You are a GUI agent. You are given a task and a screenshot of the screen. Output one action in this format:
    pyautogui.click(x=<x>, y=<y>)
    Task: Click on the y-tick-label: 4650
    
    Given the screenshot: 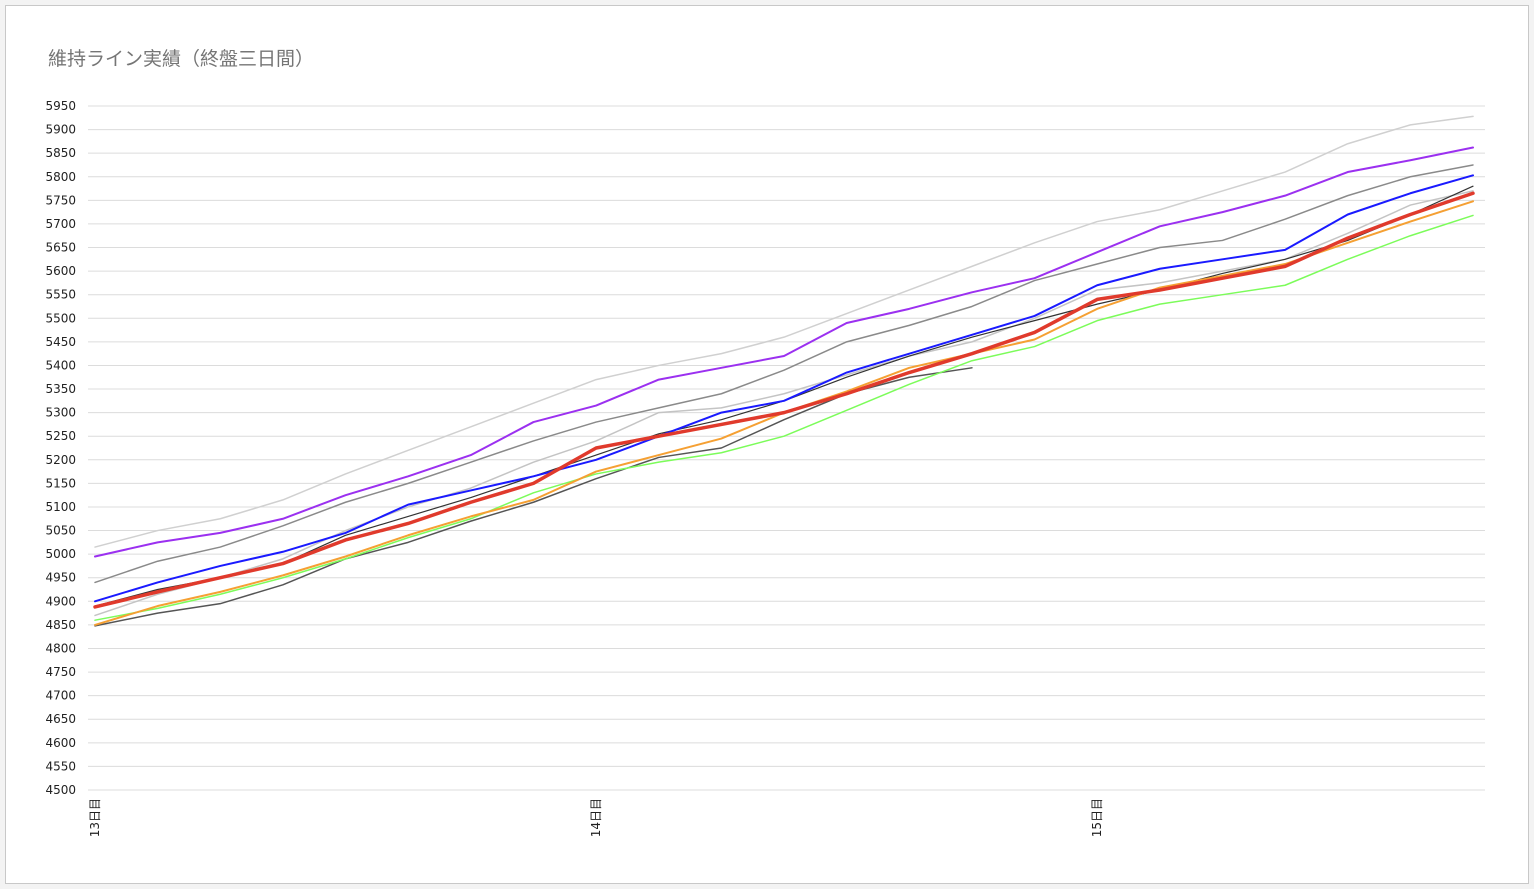 What is the action you would take?
    pyautogui.click(x=60, y=719)
    